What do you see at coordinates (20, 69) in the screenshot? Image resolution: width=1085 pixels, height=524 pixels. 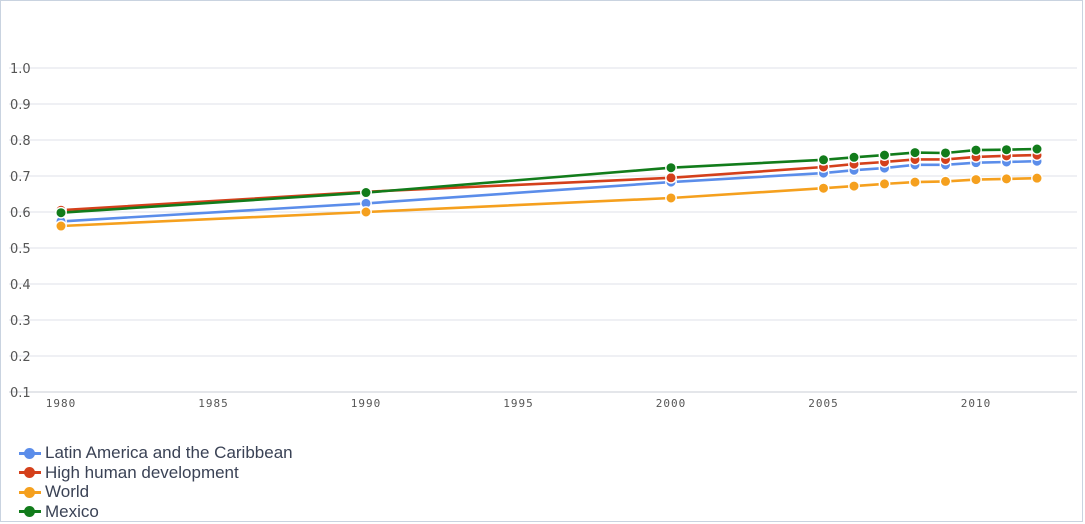 I see `y-tick-label: 1.0` at bounding box center [20, 69].